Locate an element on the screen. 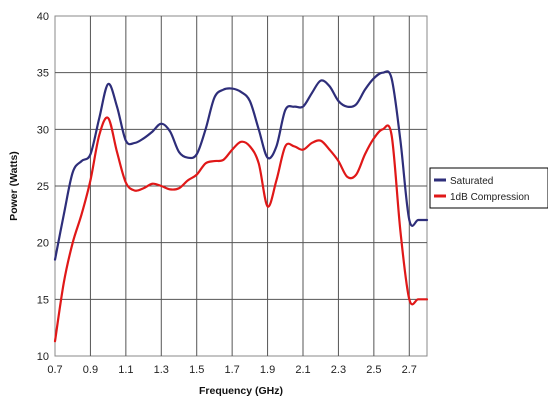  legend-box is located at coordinates (488, 188).